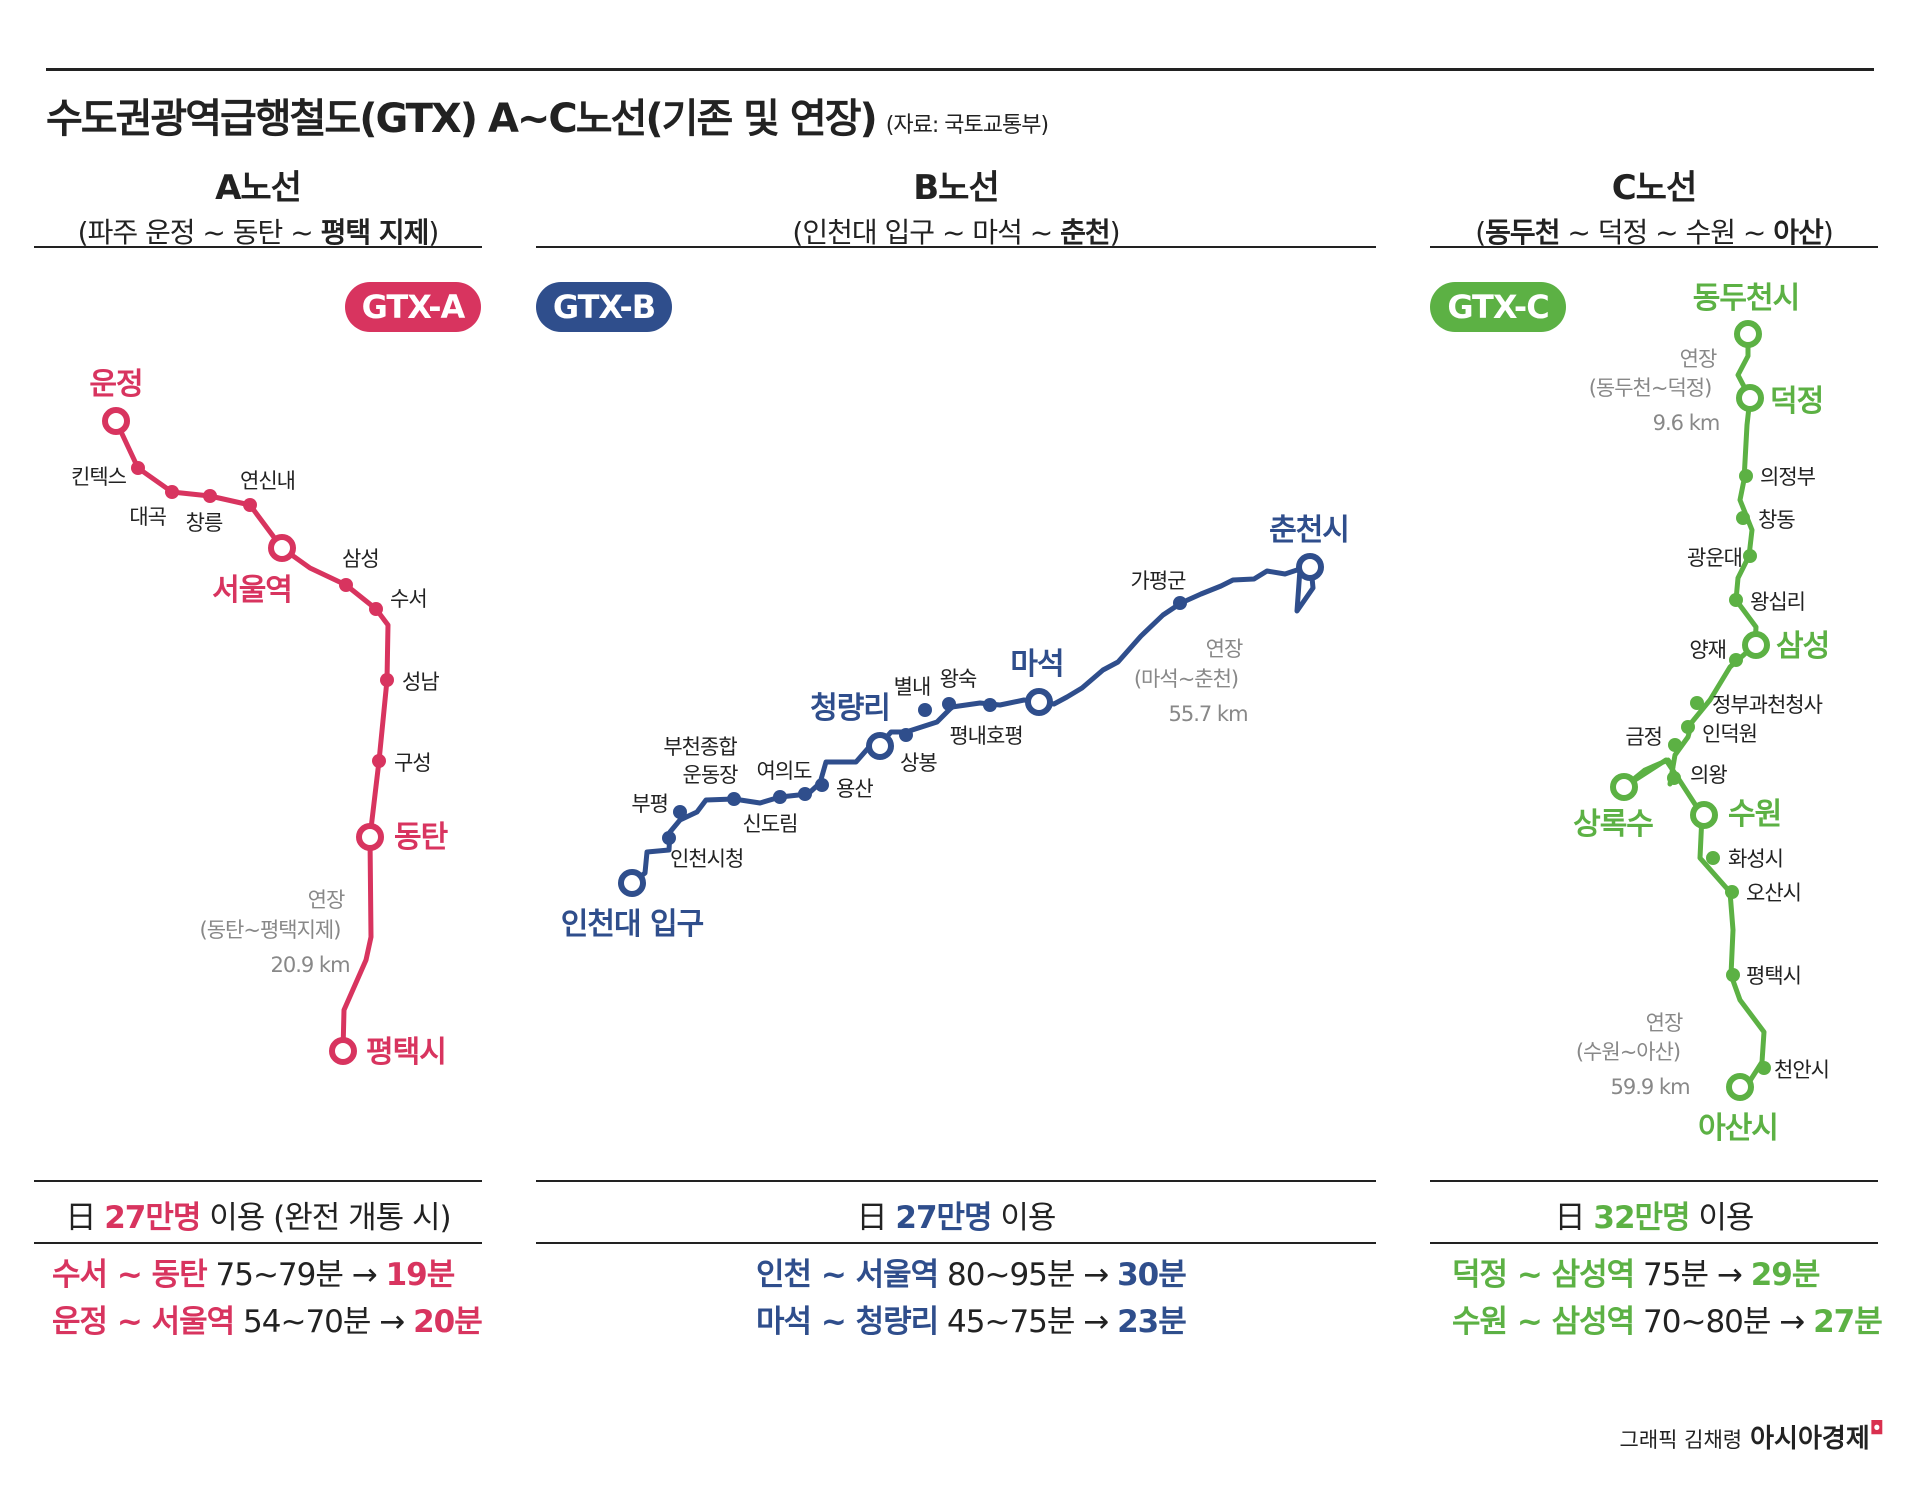 Image resolution: width=1920 pixels, height=1493 pixels. Describe the element at coordinates (343, 1051) in the screenshot. I see `station-a-pyeongtaek` at that location.